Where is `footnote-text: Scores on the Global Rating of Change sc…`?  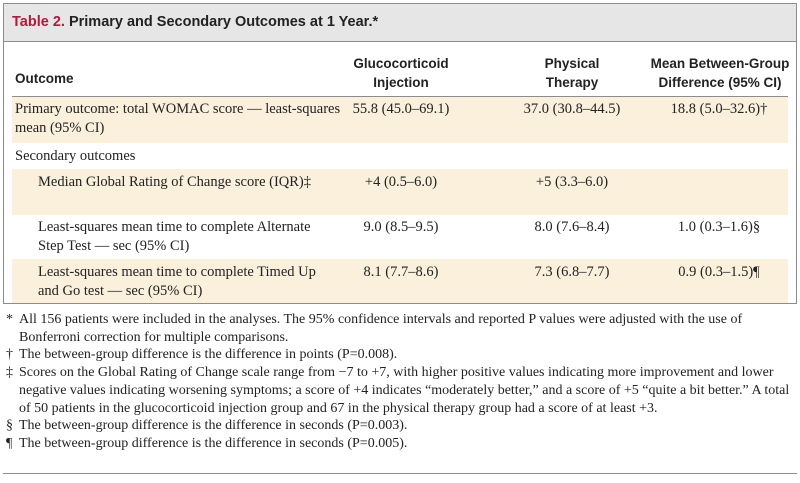
footnote-text: Scores on the Global Rating of Change sc… is located at coordinates (404, 390).